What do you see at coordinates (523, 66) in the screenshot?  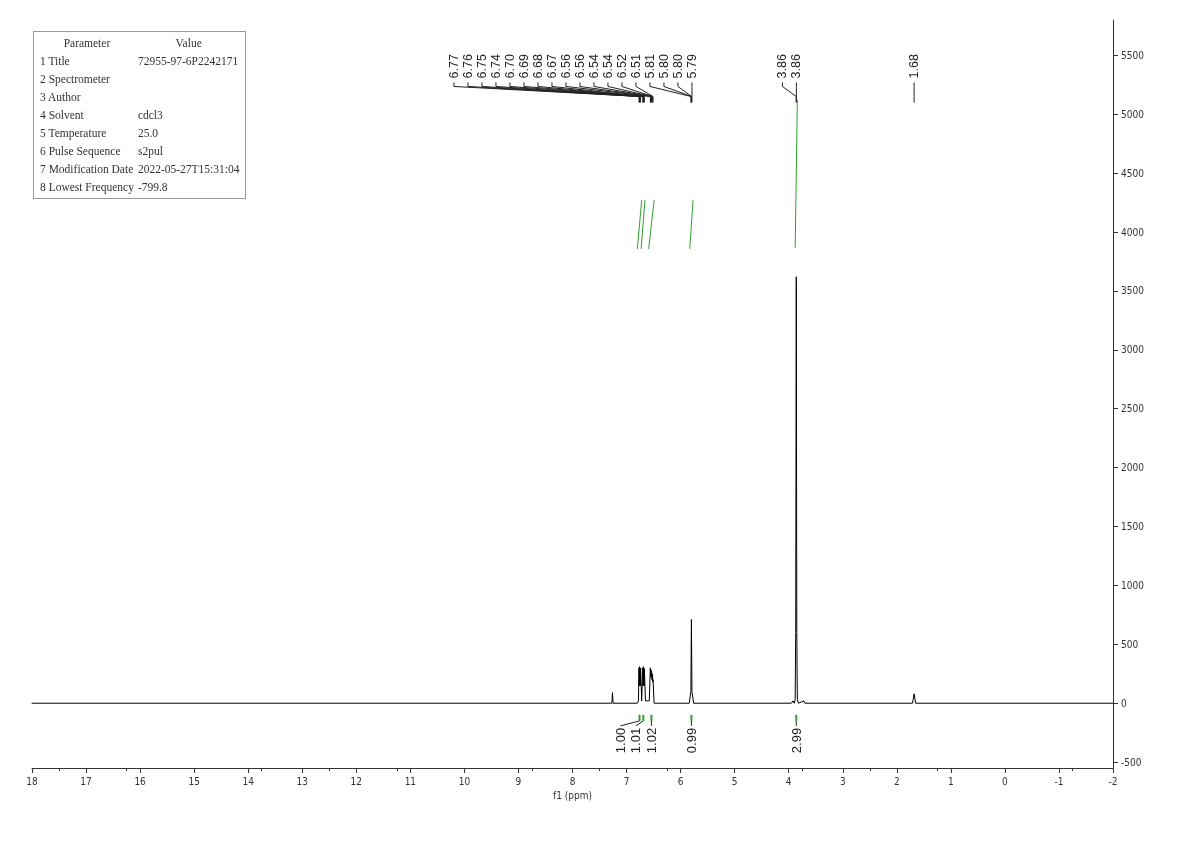 I see `annotation: 6.69` at bounding box center [523, 66].